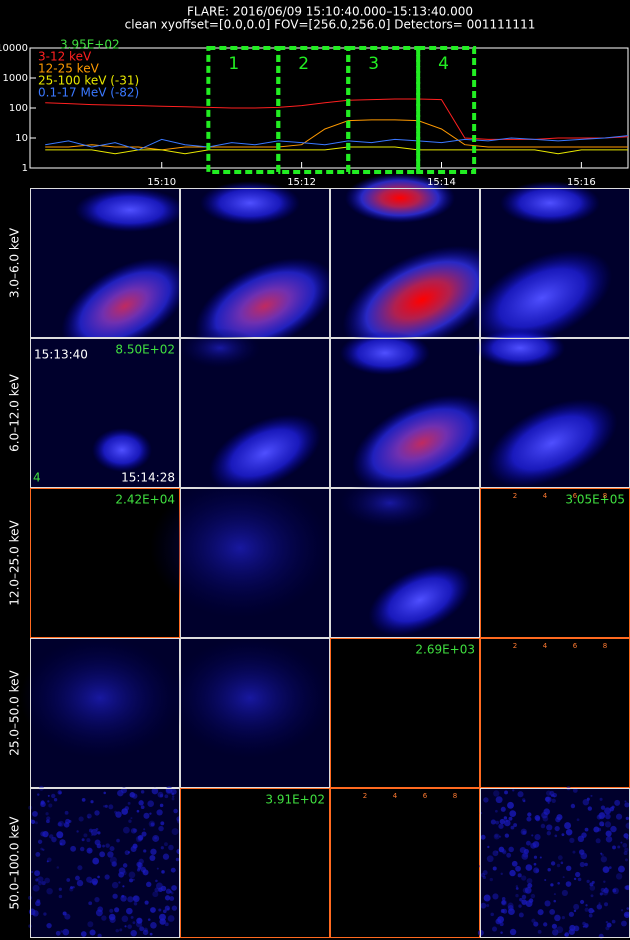 The height and width of the screenshot is (940, 630). What do you see at coordinates (595, 500) in the screenshot?
I see `image-max-label: 3.05E+05` at bounding box center [595, 500].